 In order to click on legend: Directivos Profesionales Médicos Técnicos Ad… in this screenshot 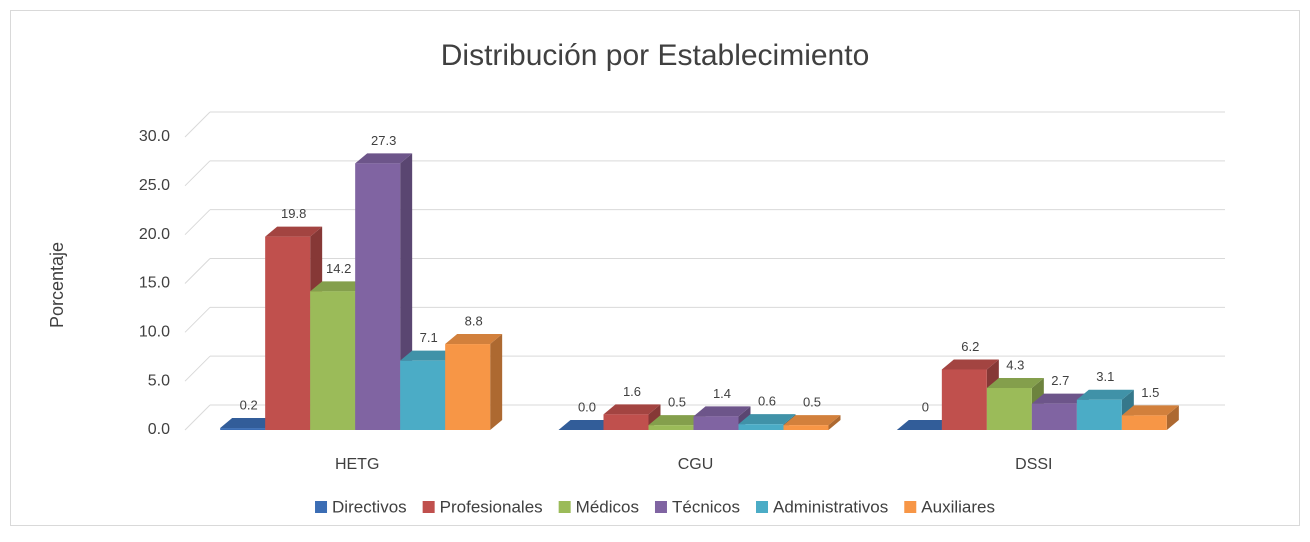, I will do `click(655, 506)`.